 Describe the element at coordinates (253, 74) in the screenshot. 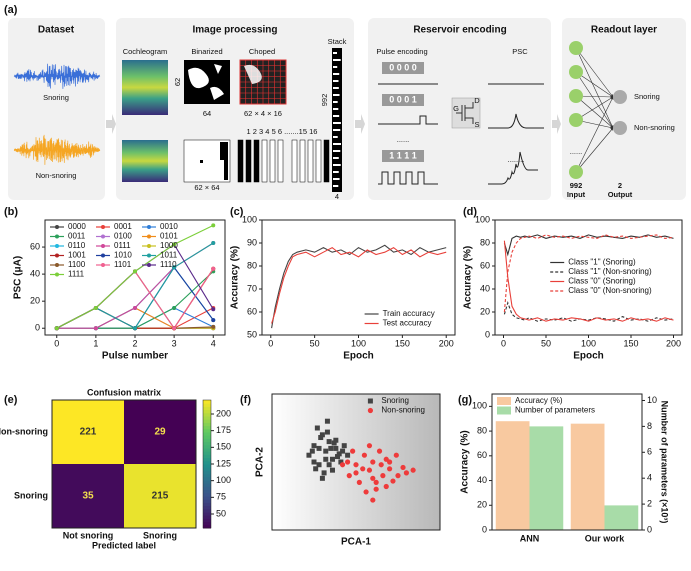

I see `blob` at that location.